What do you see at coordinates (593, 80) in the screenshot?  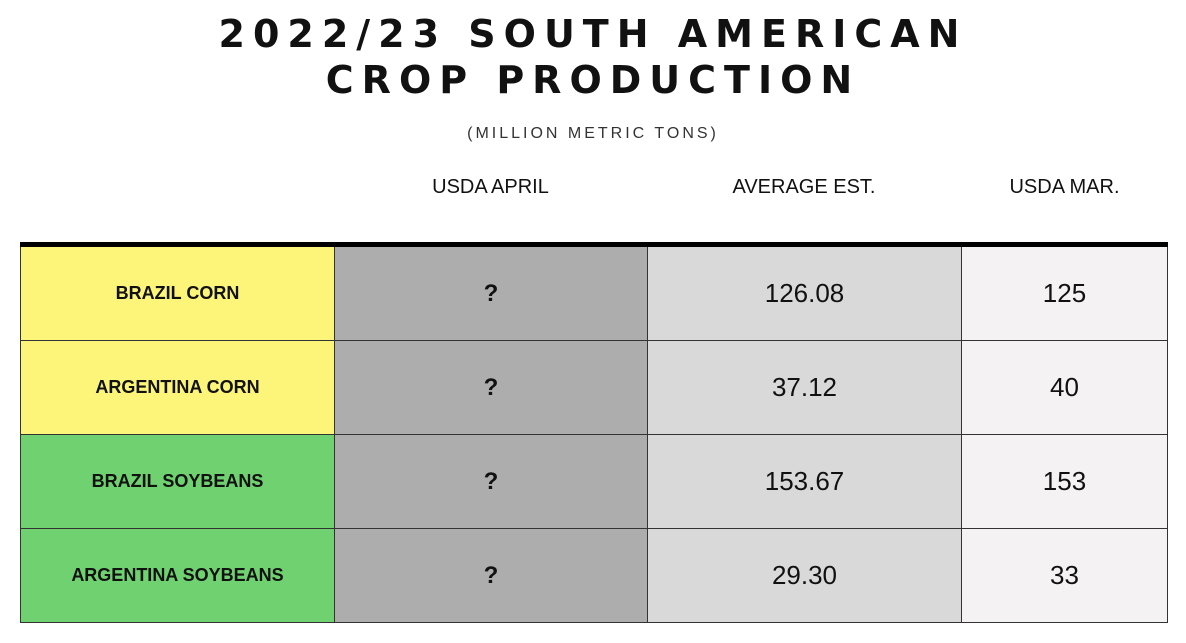 I see `title-line-2: CROP PRODUCTION` at bounding box center [593, 80].